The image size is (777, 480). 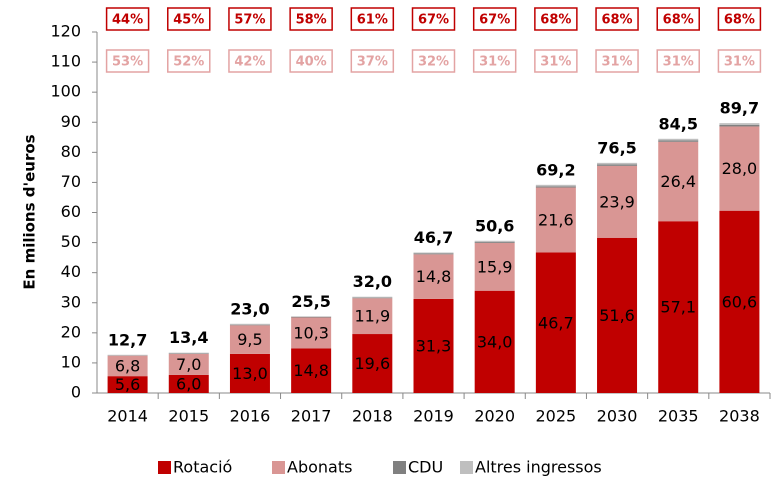 I want to click on legend-label: Altres ingressos, so click(x=538, y=467).